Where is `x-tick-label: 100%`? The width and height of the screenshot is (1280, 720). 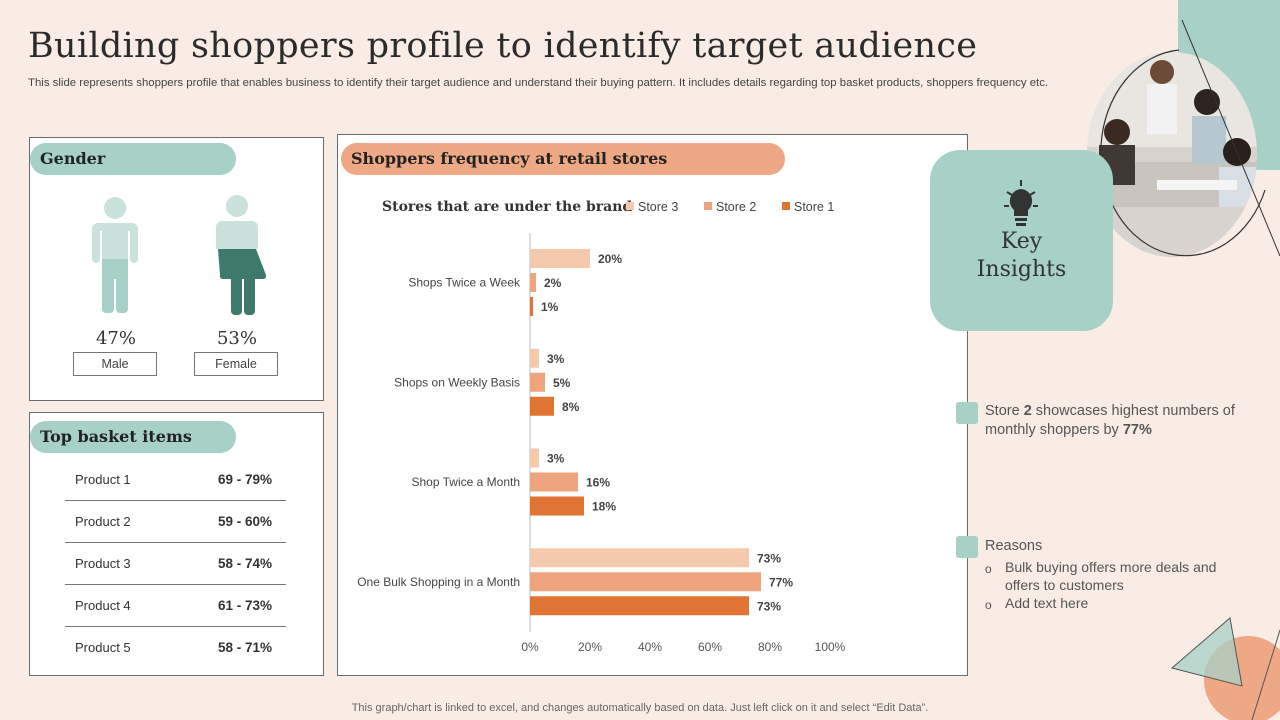
x-tick-label: 100% is located at coordinates (830, 647).